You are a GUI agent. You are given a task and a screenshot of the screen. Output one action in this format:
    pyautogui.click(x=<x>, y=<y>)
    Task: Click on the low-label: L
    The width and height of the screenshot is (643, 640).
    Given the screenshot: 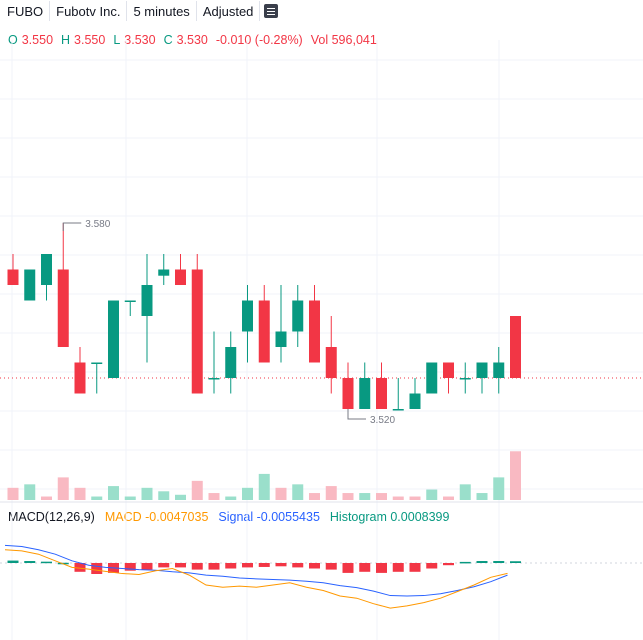 What is the action you would take?
    pyautogui.click(x=117, y=40)
    